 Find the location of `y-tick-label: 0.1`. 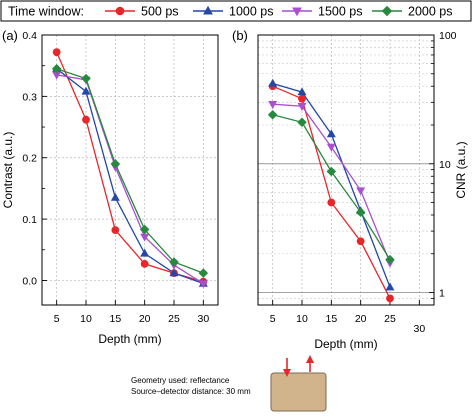

y-tick-label: 0.1 is located at coordinates (29, 220).